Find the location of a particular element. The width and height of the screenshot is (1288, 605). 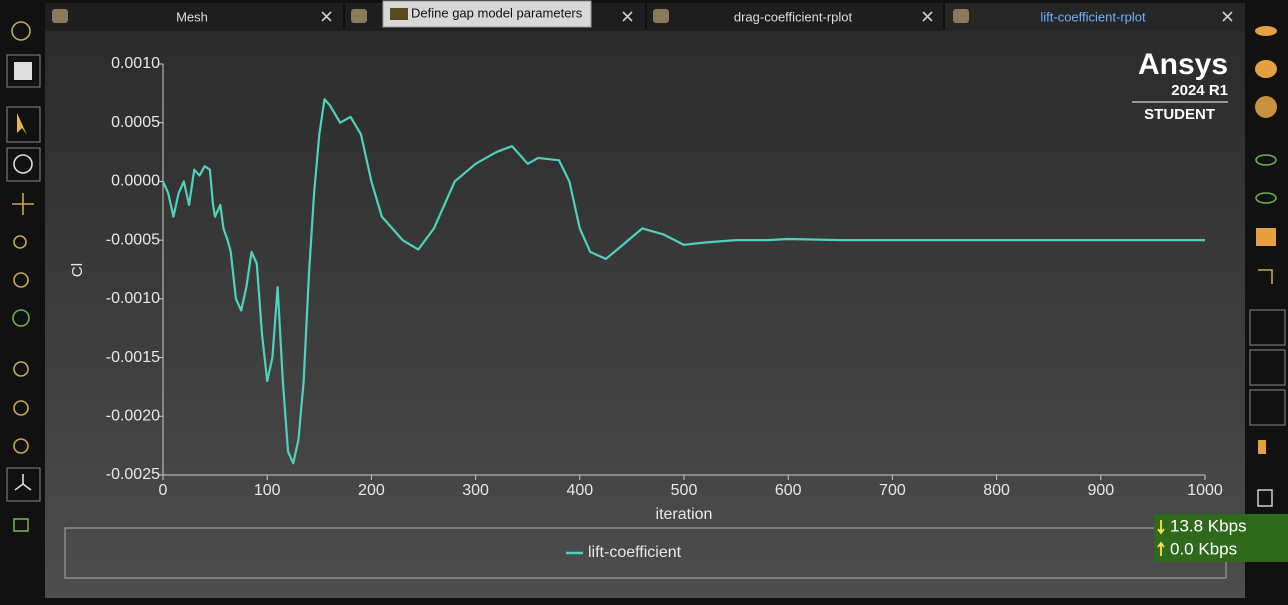

tool-zoom-next is located at coordinates (21, 446).